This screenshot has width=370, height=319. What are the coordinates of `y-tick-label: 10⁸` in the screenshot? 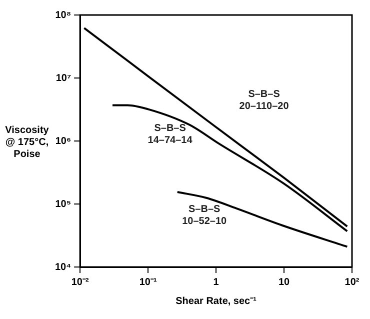 It's located at (63, 15).